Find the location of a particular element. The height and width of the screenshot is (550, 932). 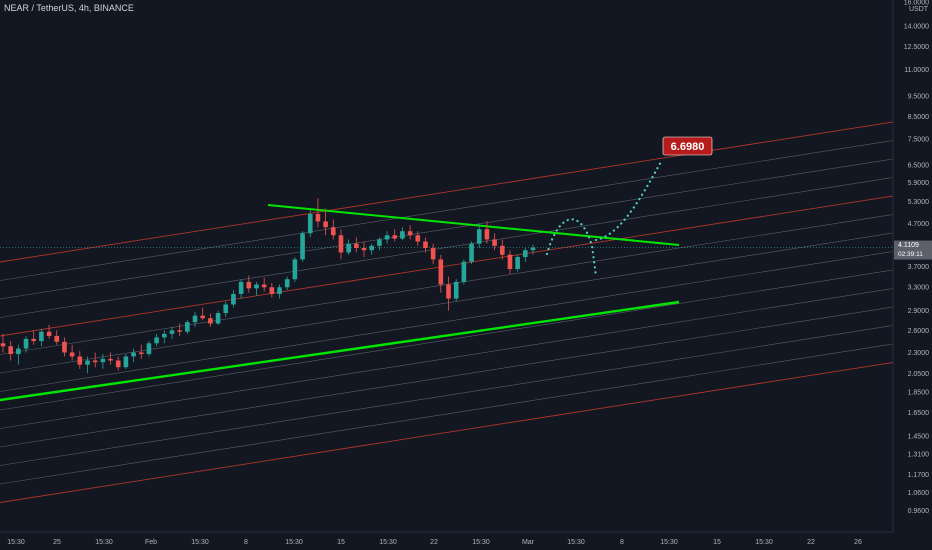

target-label-box is located at coordinates (687, 146).